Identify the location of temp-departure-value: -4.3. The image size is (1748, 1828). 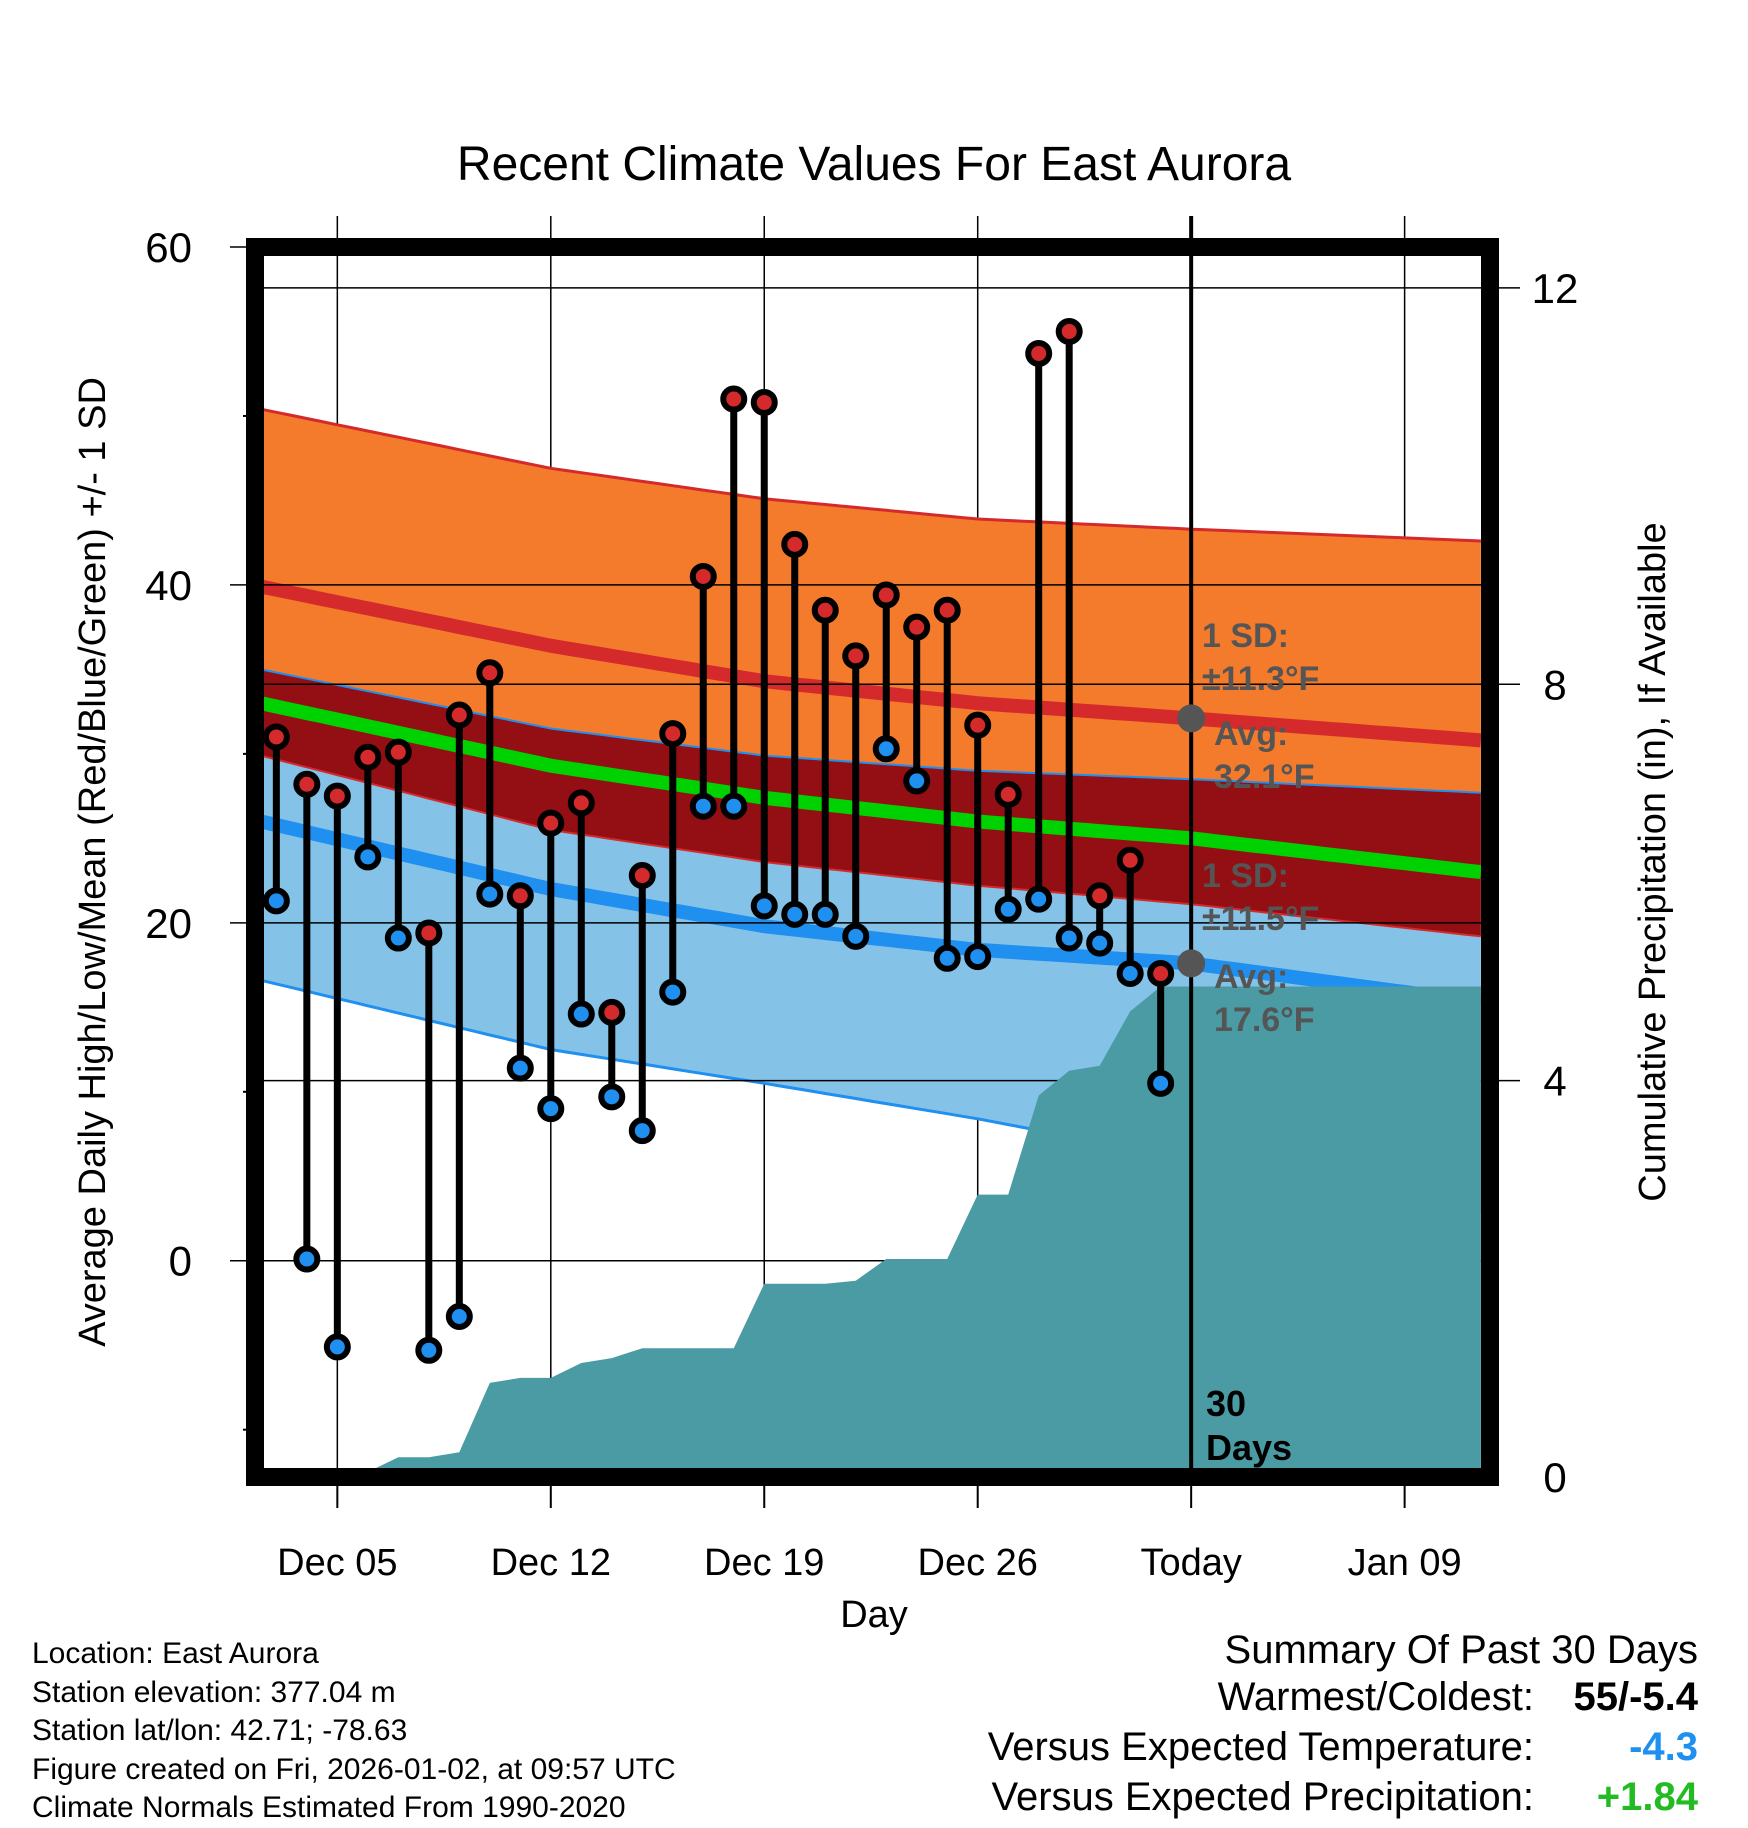
(1663, 1747).